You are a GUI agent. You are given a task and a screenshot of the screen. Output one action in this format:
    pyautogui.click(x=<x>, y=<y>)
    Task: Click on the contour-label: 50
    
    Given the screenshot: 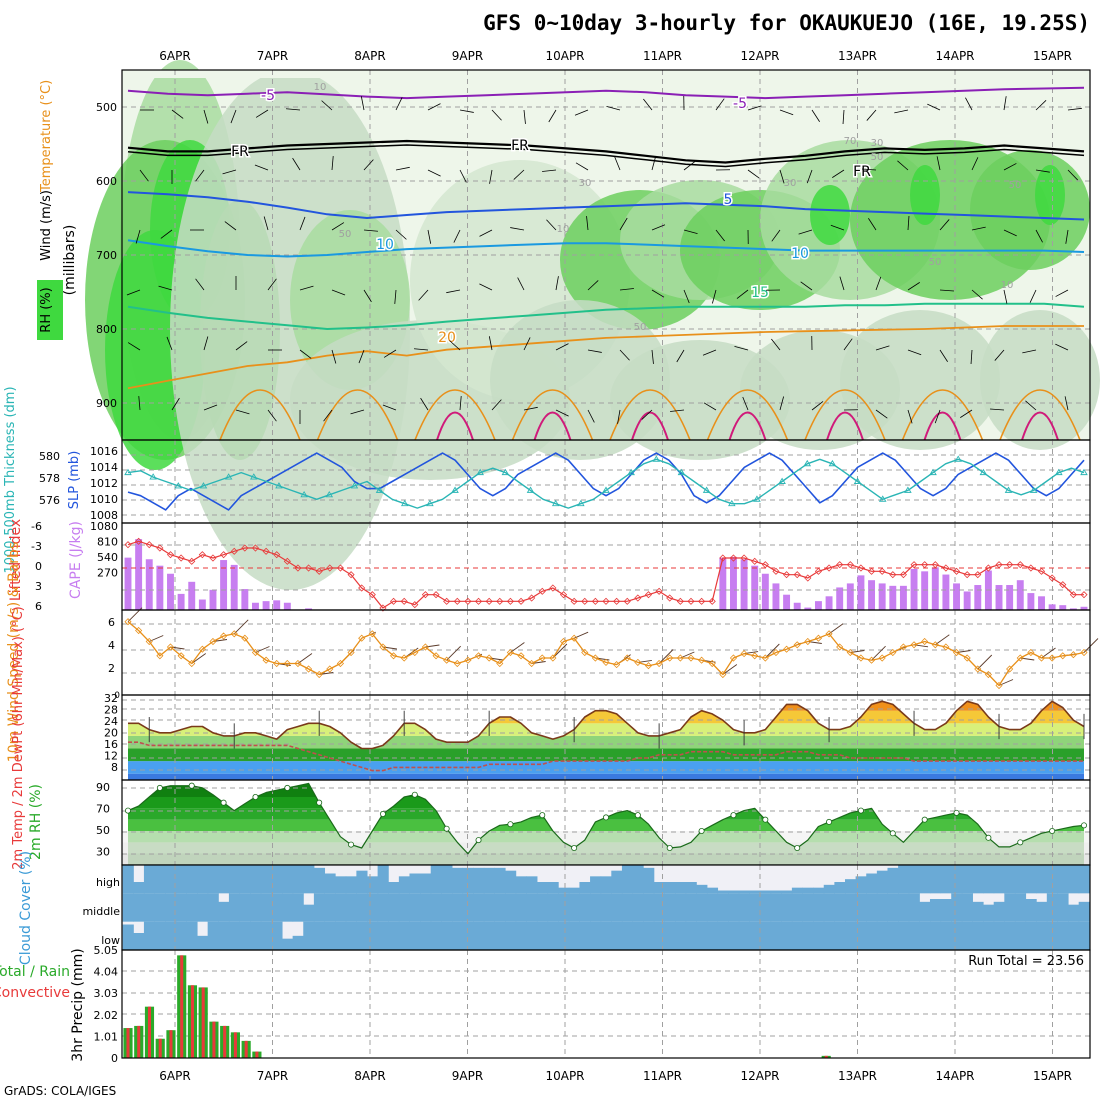 What is the action you would take?
    pyautogui.click(x=935, y=262)
    